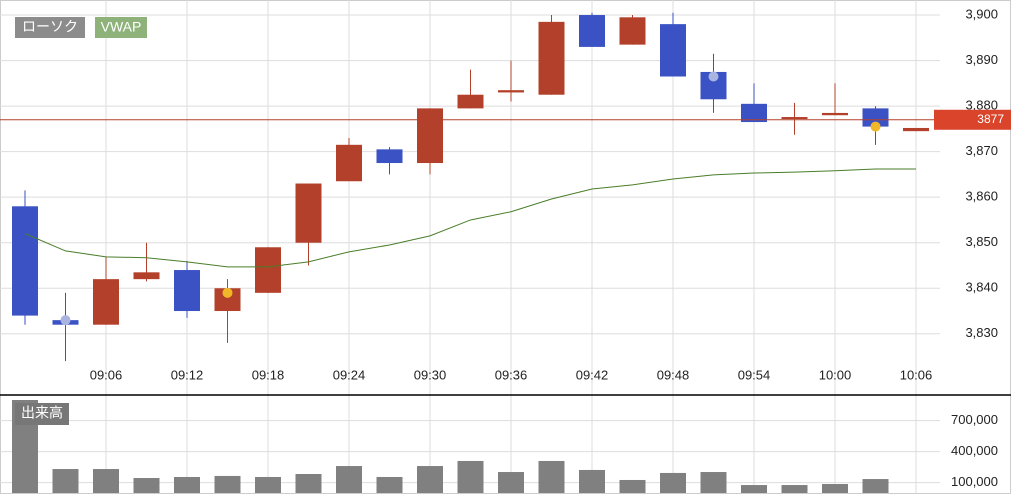 This screenshot has width=1019, height=504. What do you see at coordinates (981, 150) in the screenshot?
I see `y-tick-label: 3,870` at bounding box center [981, 150].